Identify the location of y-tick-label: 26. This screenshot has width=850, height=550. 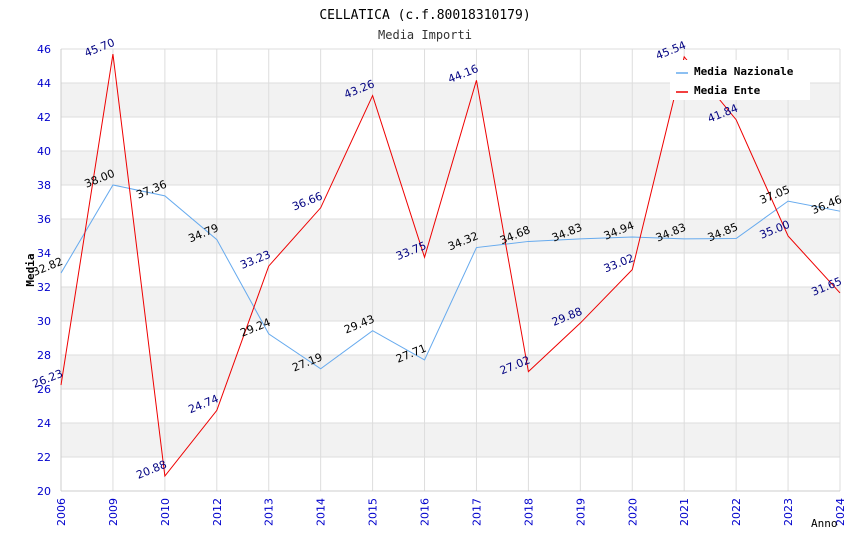
(44, 389).